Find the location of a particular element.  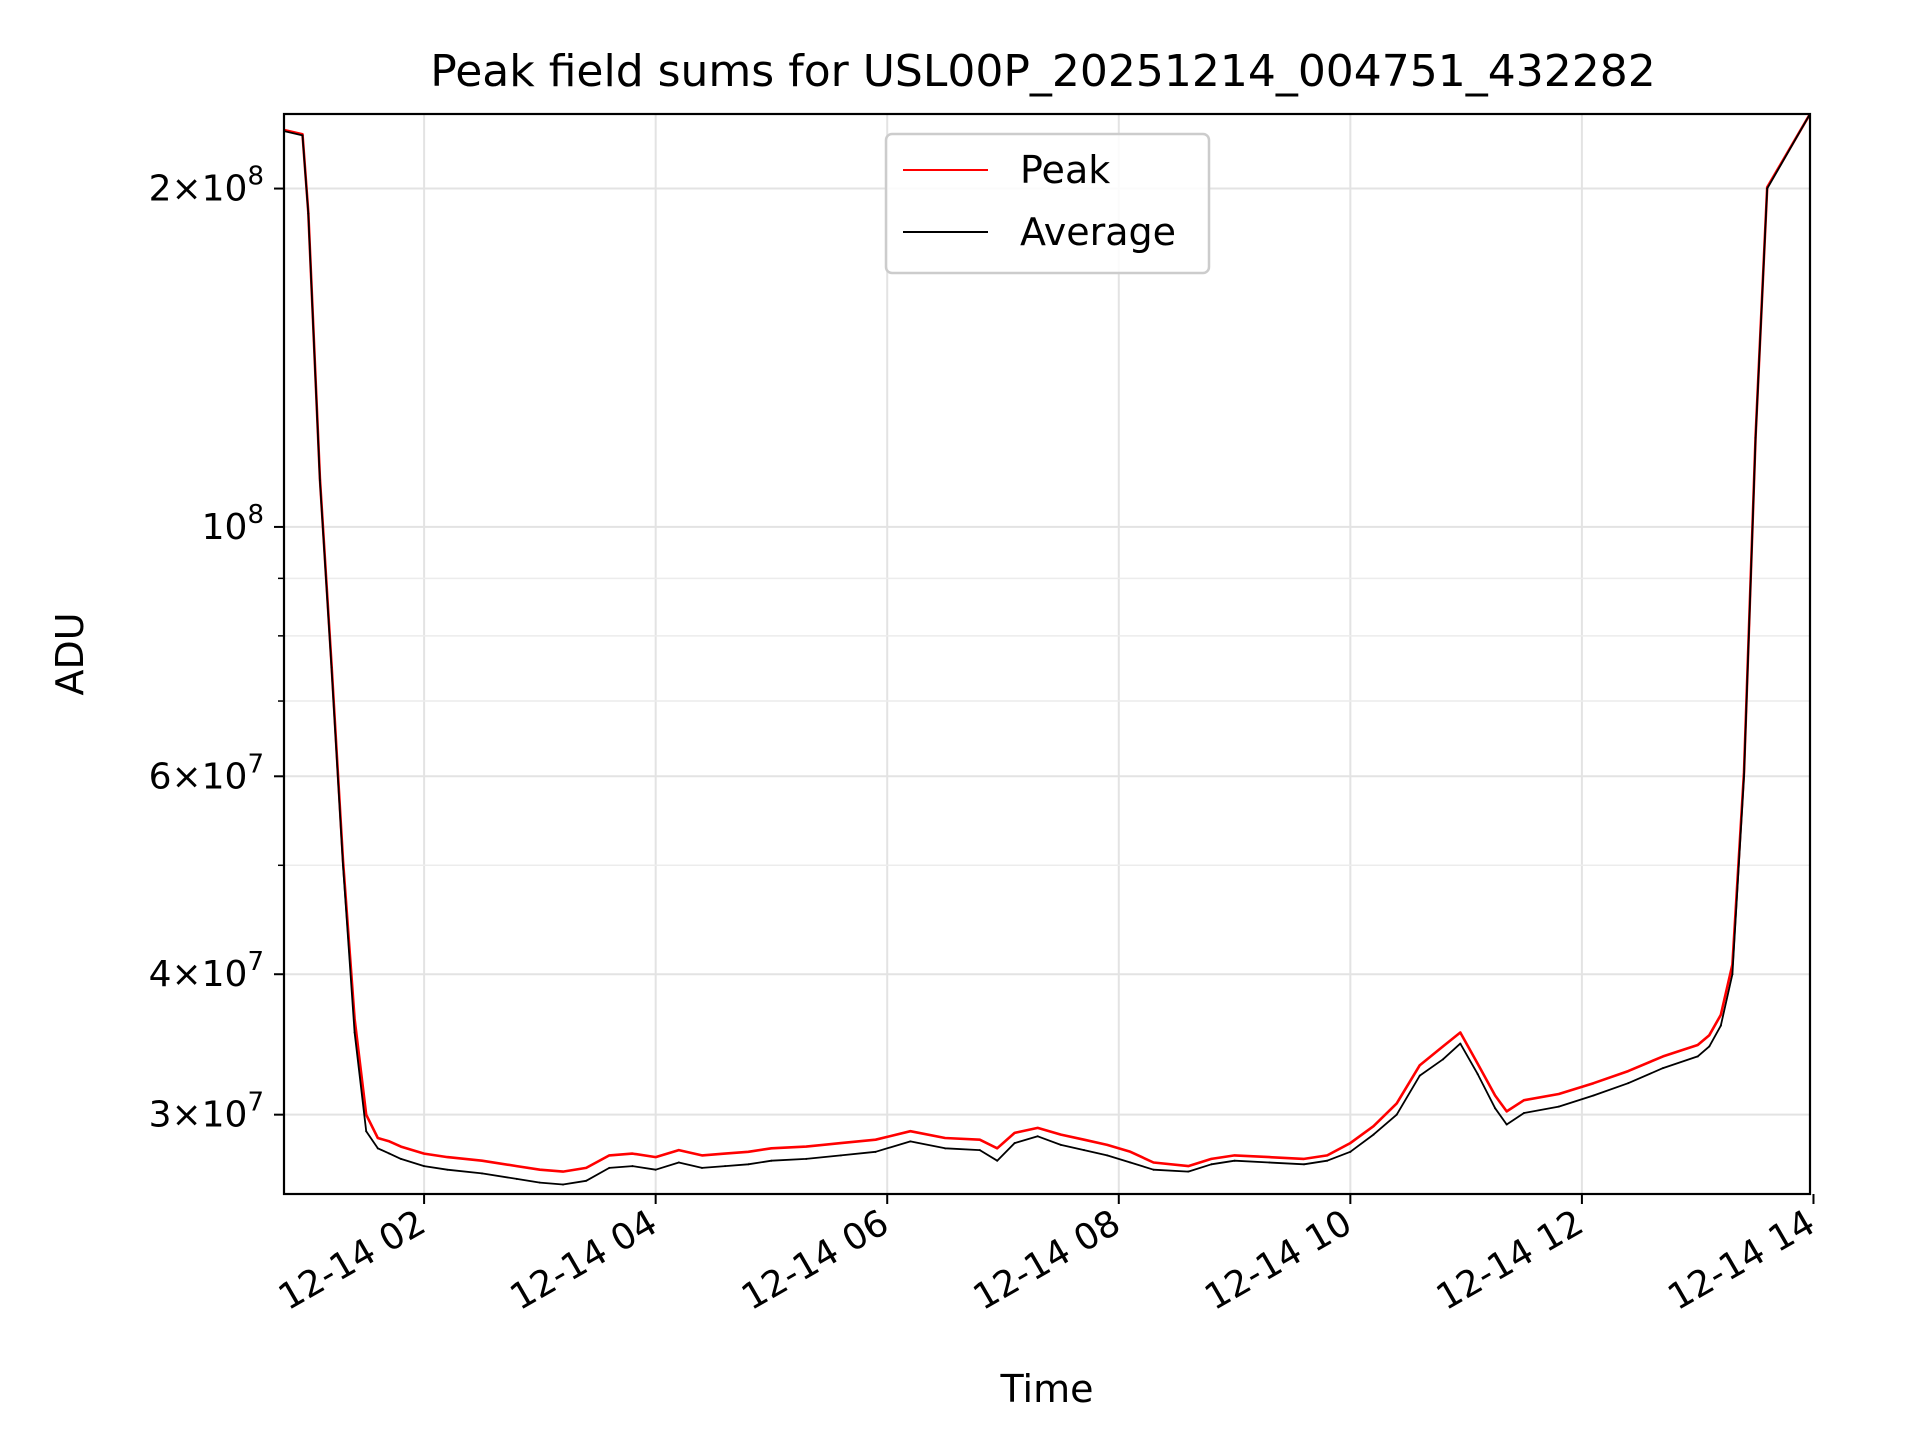

legend: Peak Average is located at coordinates (1047, 203).